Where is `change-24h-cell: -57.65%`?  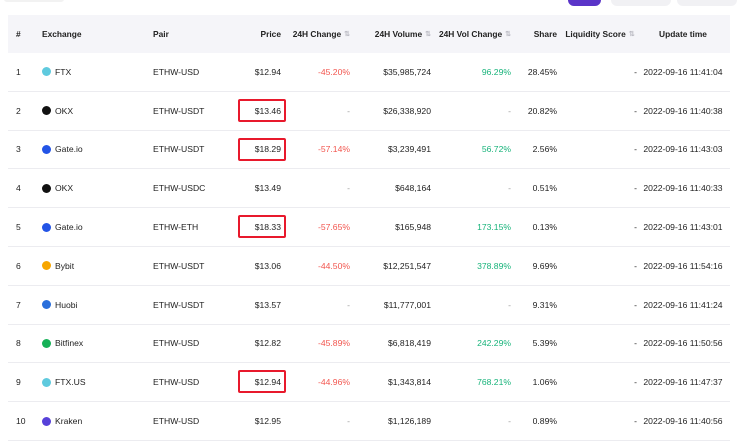
change-24h-cell: -57.65% is located at coordinates (333, 227).